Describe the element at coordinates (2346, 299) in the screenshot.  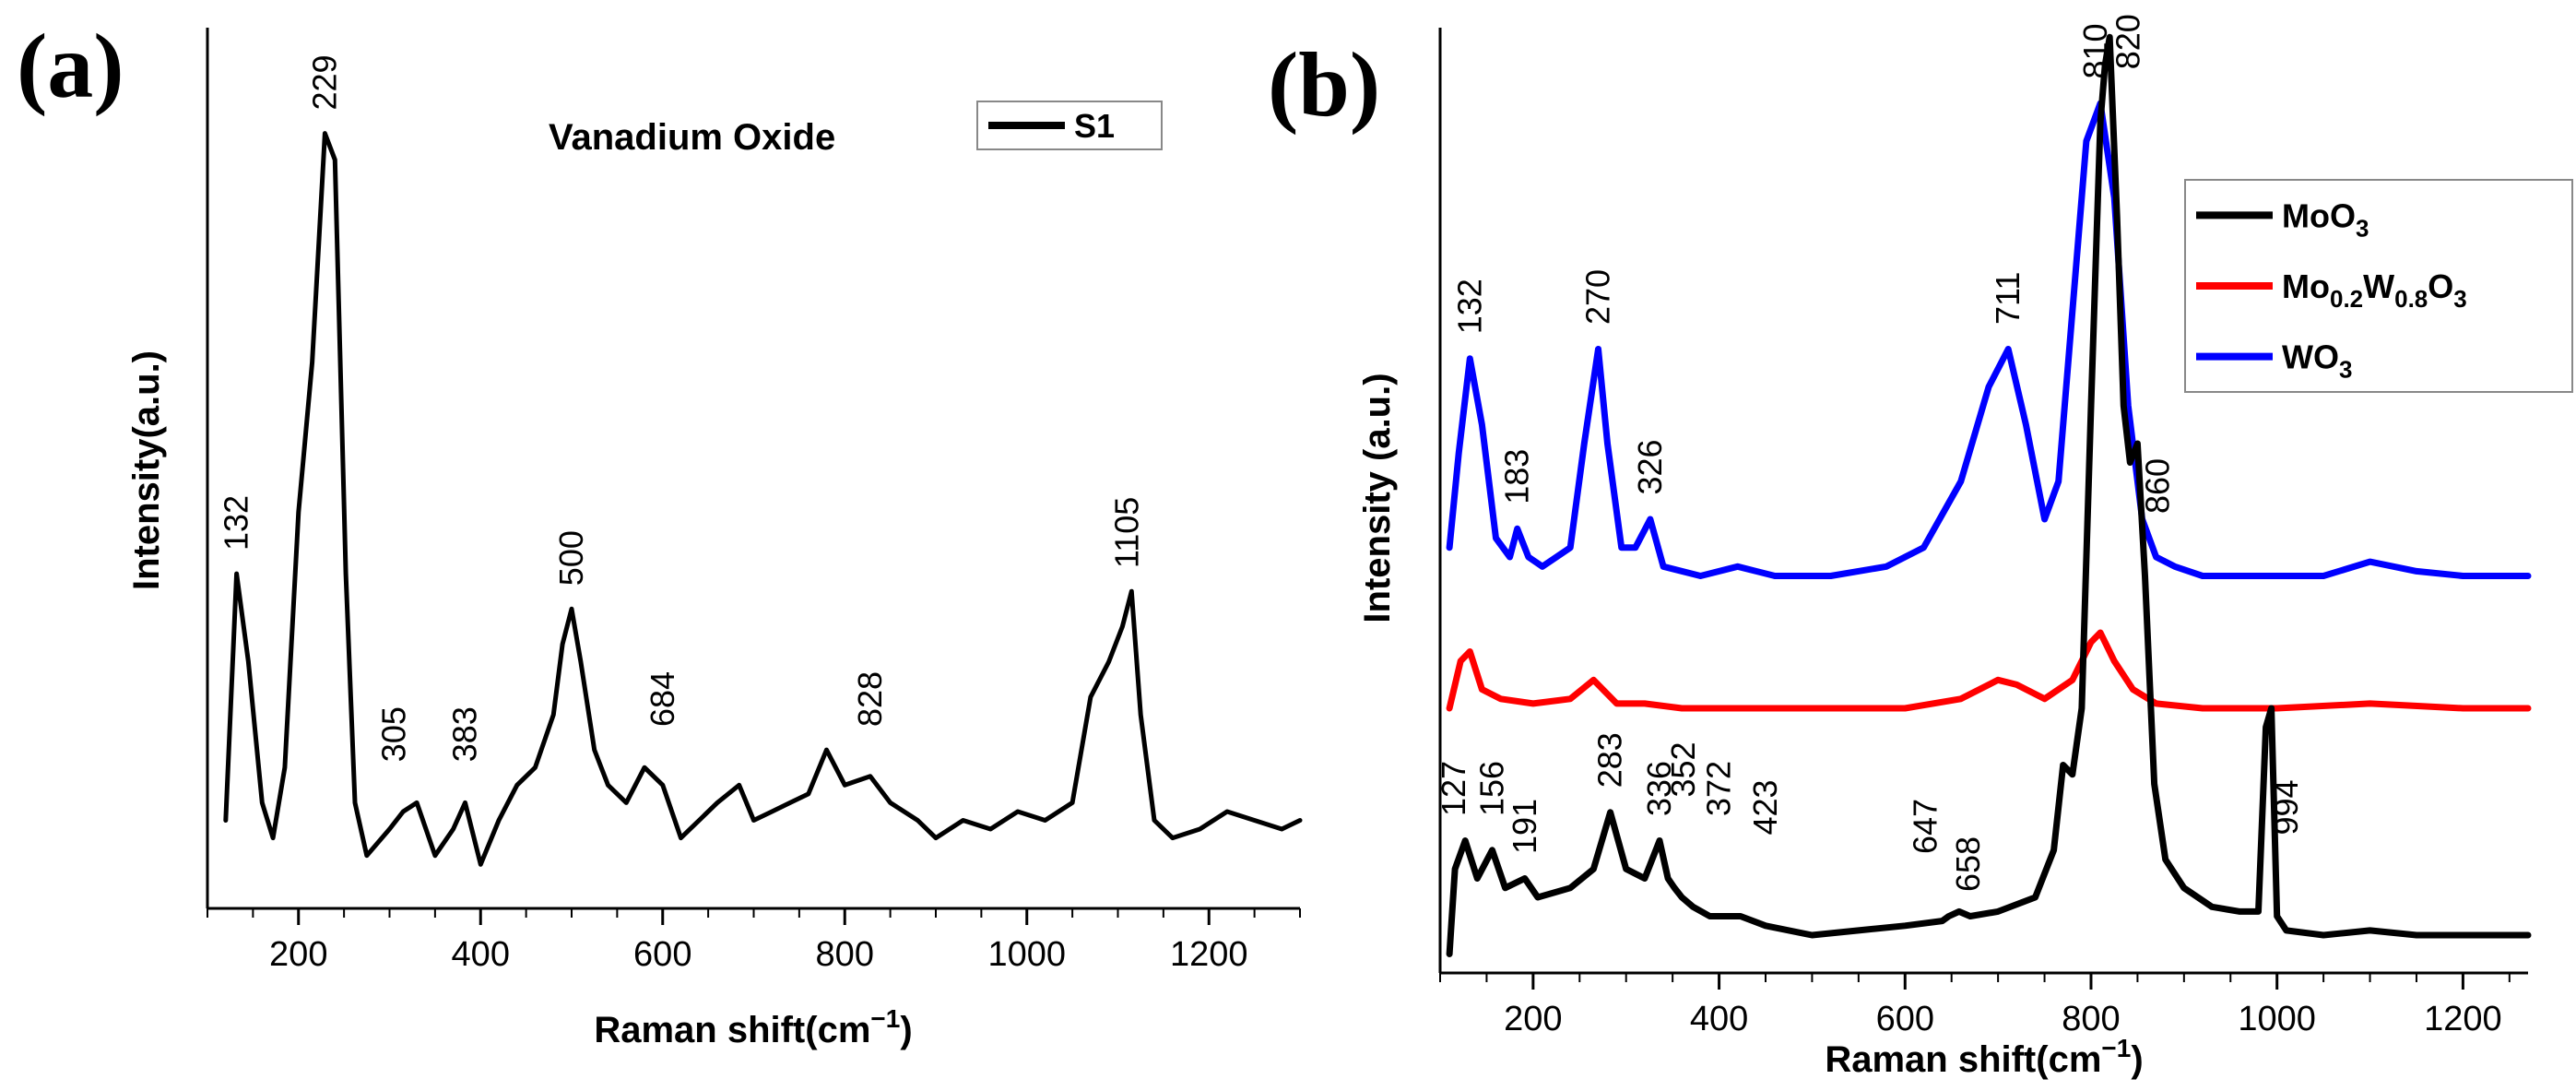
I see `legend-label-subscript: 0.2` at that location.